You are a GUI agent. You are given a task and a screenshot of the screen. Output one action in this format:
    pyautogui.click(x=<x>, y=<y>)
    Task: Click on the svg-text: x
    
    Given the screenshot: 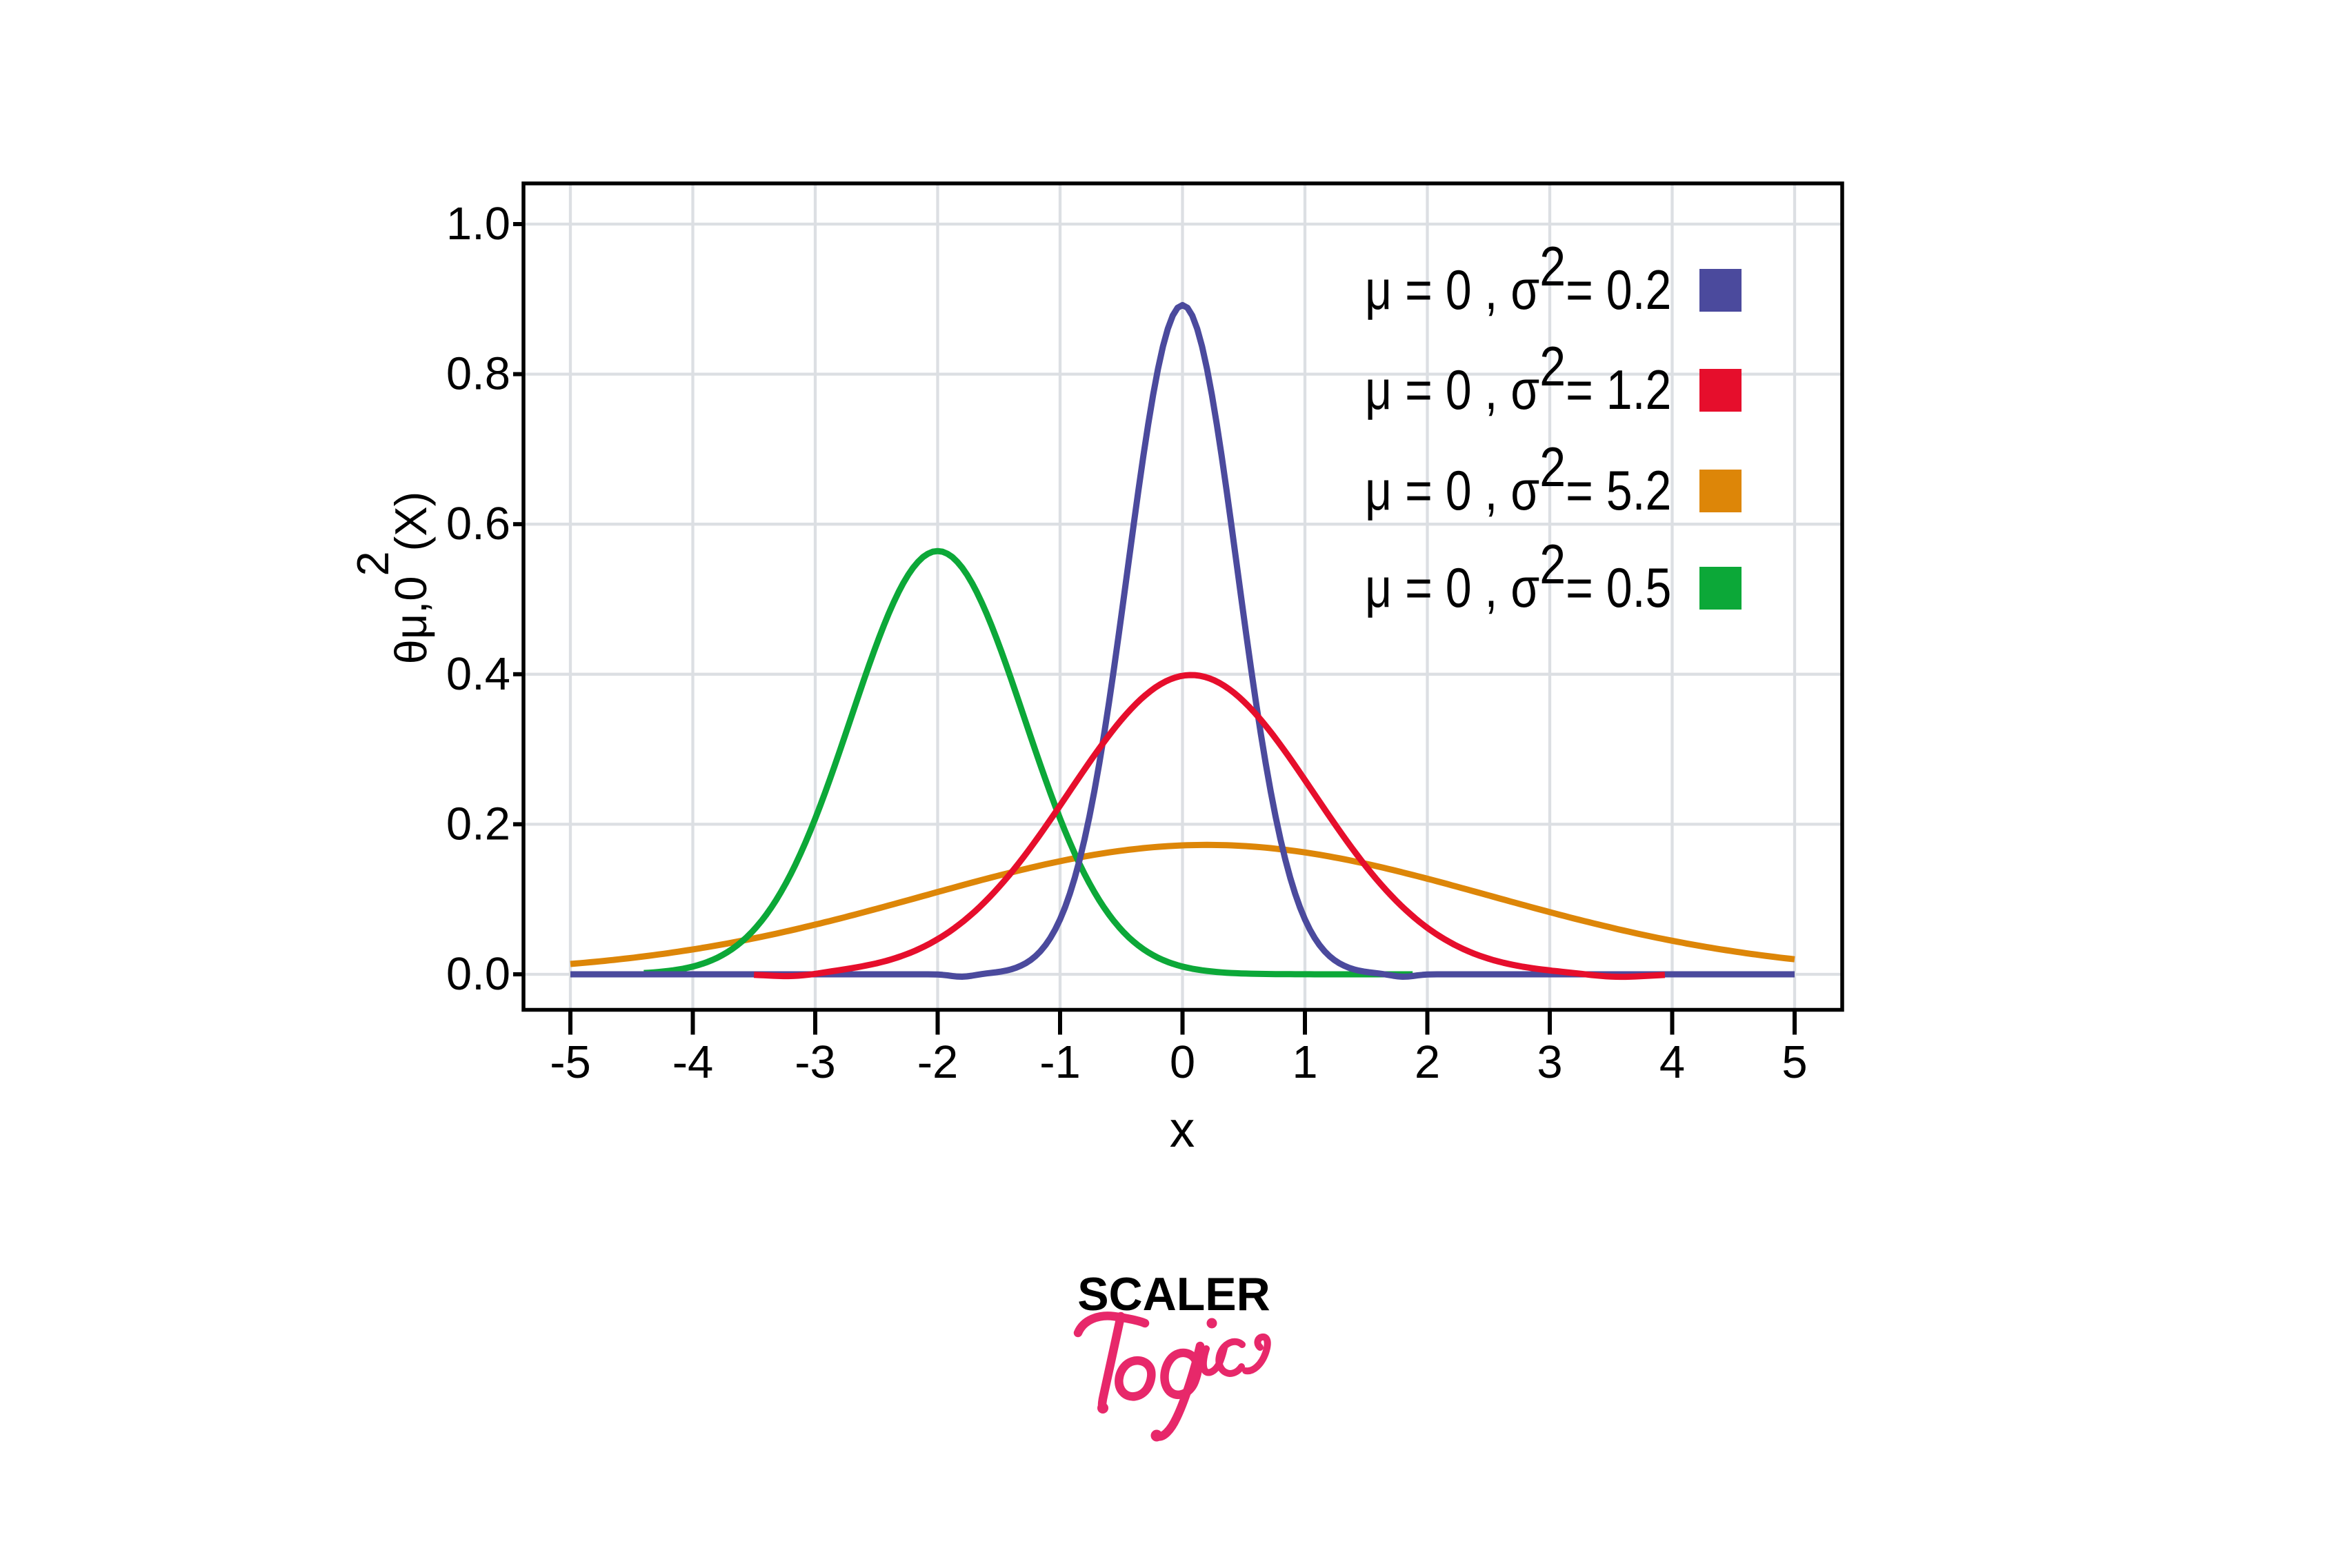 What is the action you would take?
    pyautogui.click(x=1182, y=1130)
    